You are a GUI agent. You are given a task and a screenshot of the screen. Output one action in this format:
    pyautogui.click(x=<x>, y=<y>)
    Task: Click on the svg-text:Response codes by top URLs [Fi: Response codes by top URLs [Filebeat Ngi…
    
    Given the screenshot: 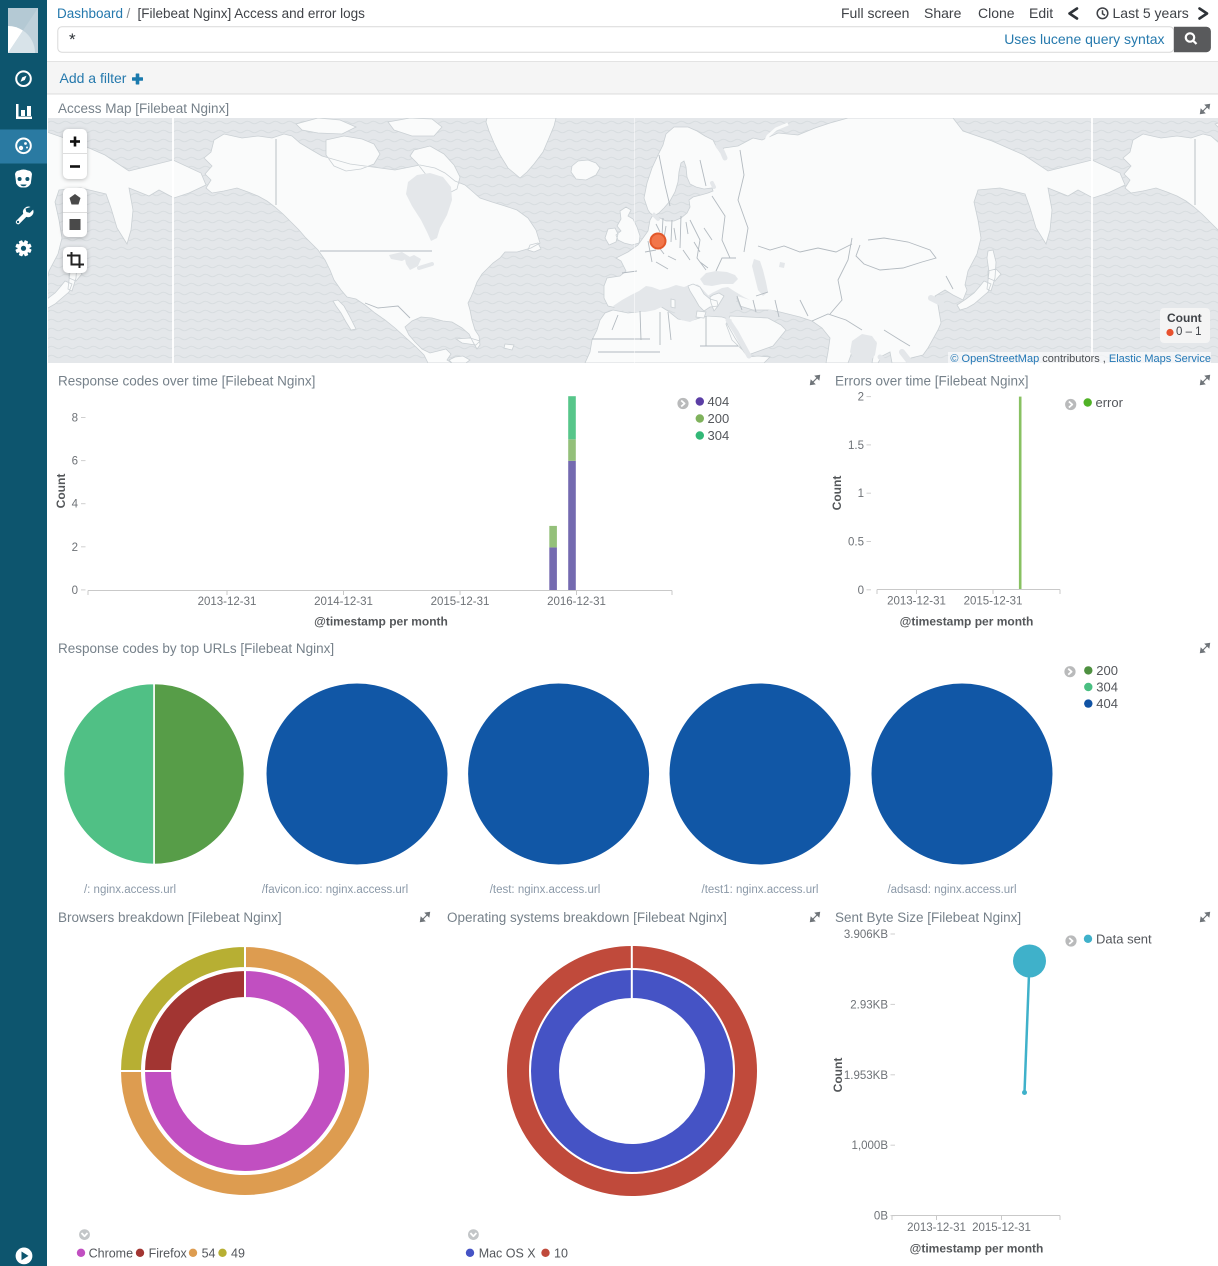 What is the action you would take?
    pyautogui.click(x=196, y=648)
    